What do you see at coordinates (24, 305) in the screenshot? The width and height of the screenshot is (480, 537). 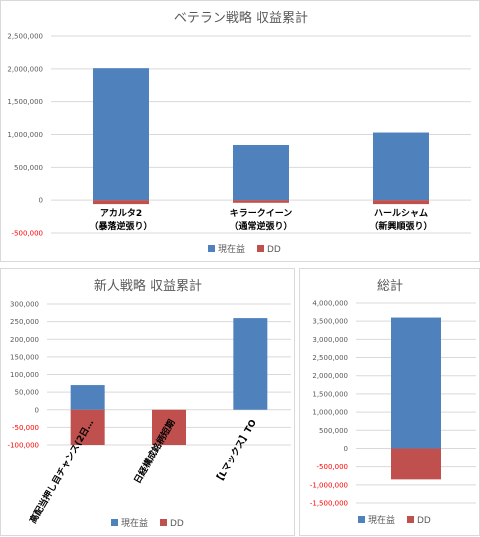 I see `y-tick-label: 300,000` at bounding box center [24, 305].